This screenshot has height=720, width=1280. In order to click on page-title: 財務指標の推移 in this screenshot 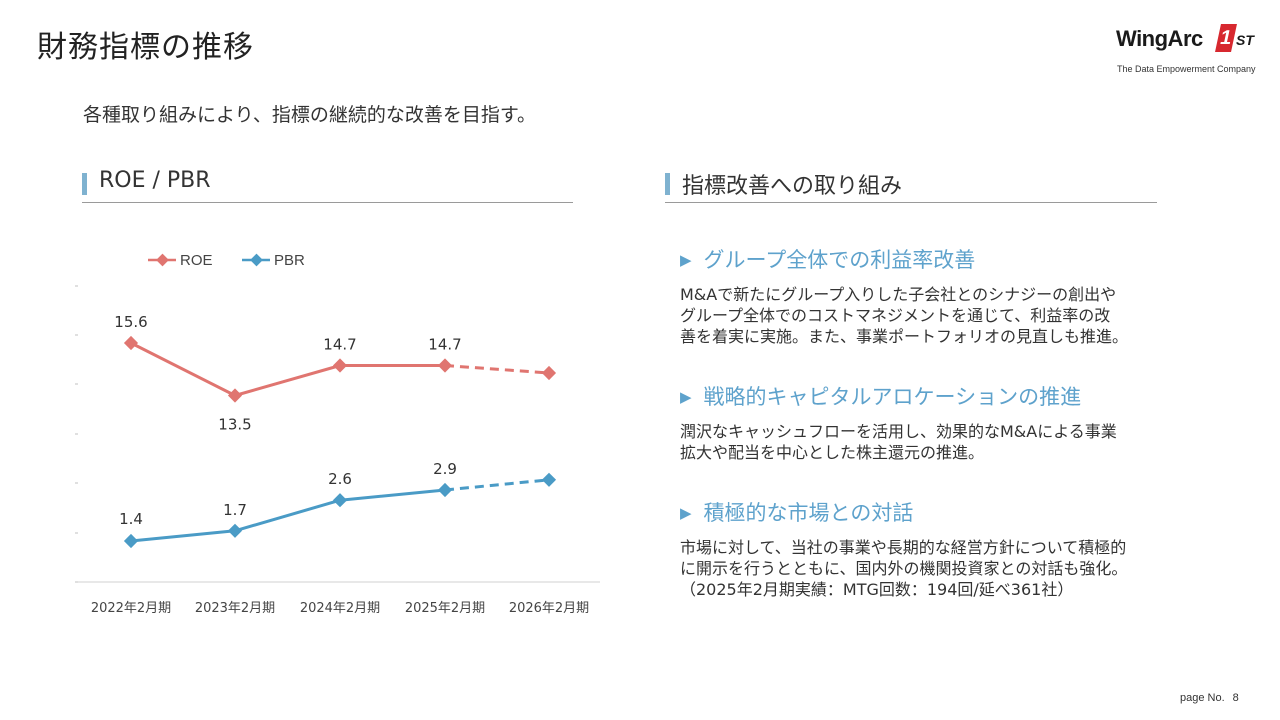, I will do `click(145, 47)`.